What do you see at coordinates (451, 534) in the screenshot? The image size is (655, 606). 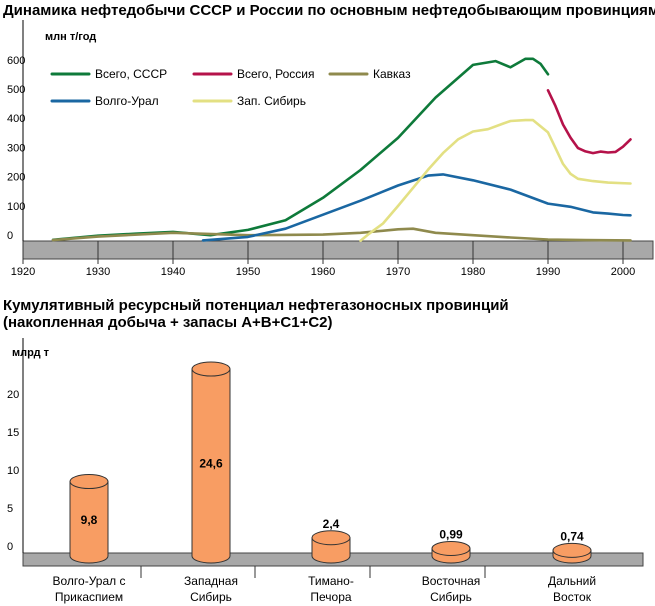 I see `bar-value-label: 0,99` at bounding box center [451, 534].